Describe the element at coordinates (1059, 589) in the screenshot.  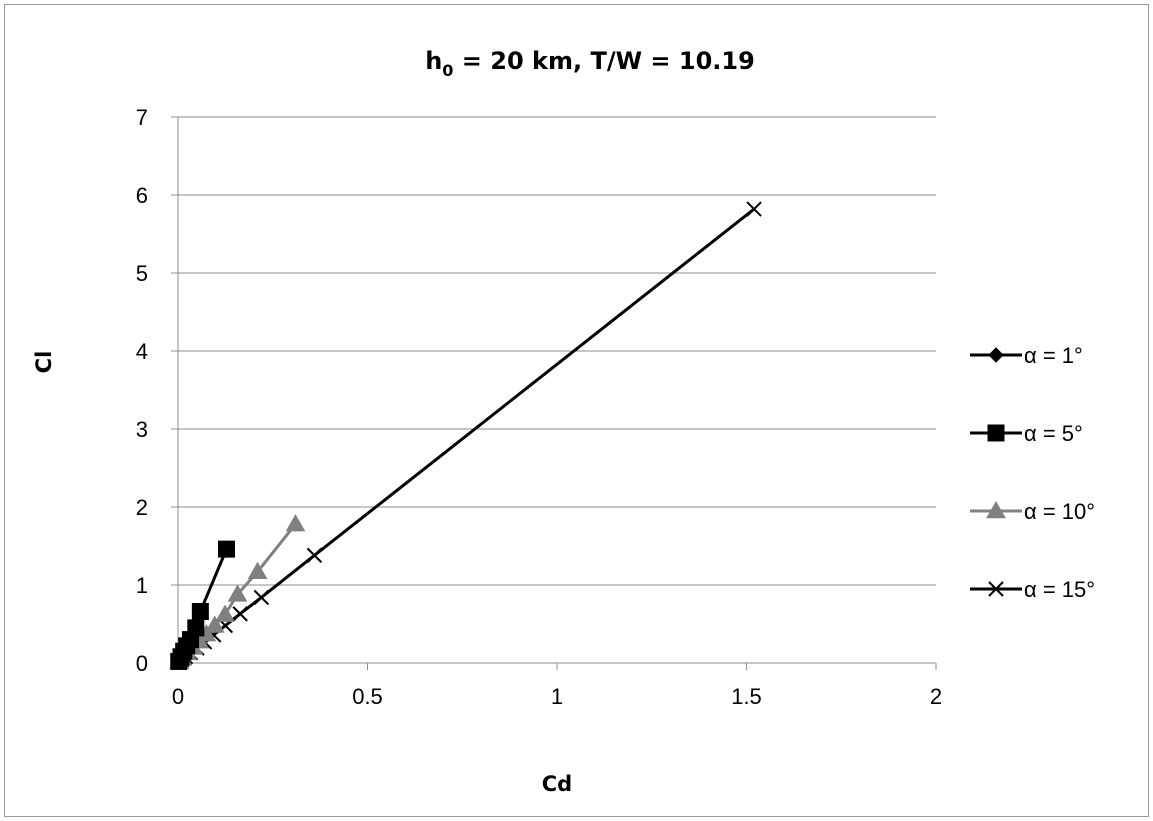
I see `legend-label: α = 15°` at that location.